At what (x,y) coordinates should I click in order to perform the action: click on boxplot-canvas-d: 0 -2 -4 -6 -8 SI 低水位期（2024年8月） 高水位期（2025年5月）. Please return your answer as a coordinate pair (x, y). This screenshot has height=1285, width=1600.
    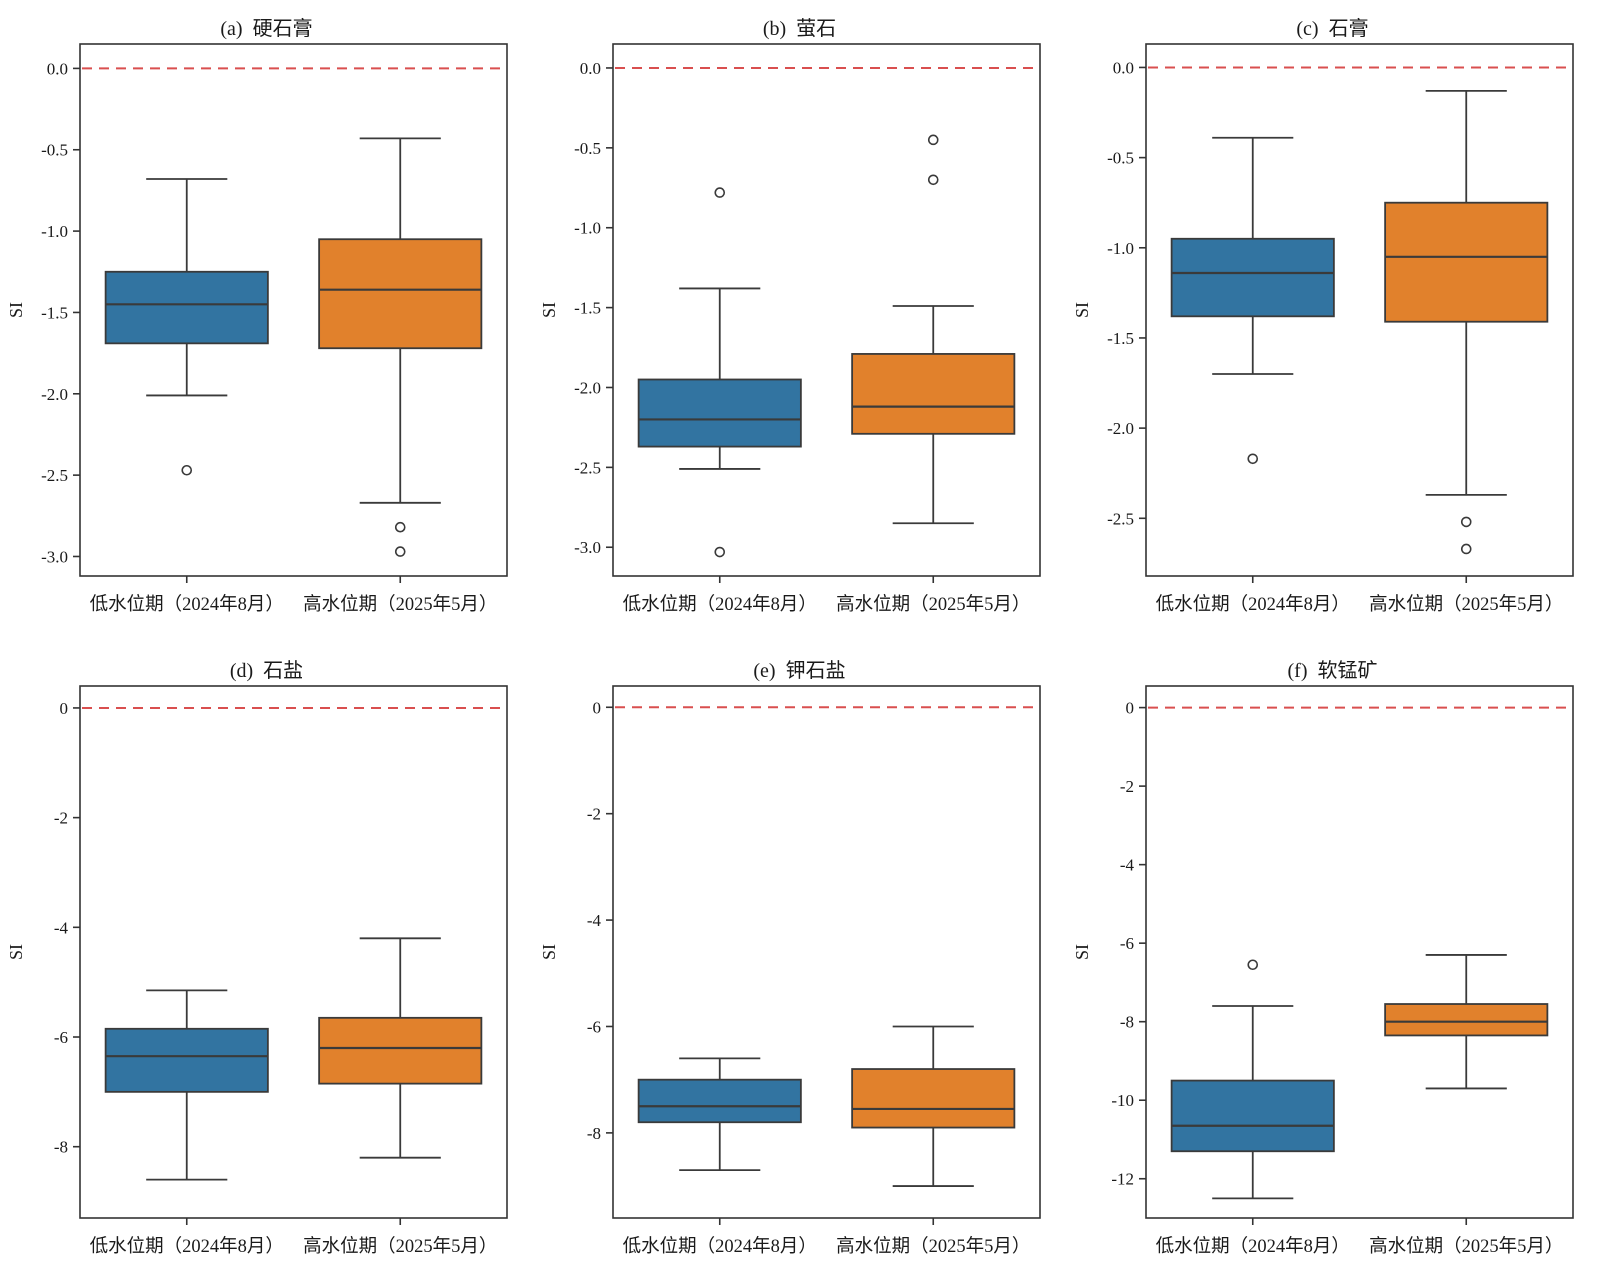
    Looking at the image, I should click on (257, 971).